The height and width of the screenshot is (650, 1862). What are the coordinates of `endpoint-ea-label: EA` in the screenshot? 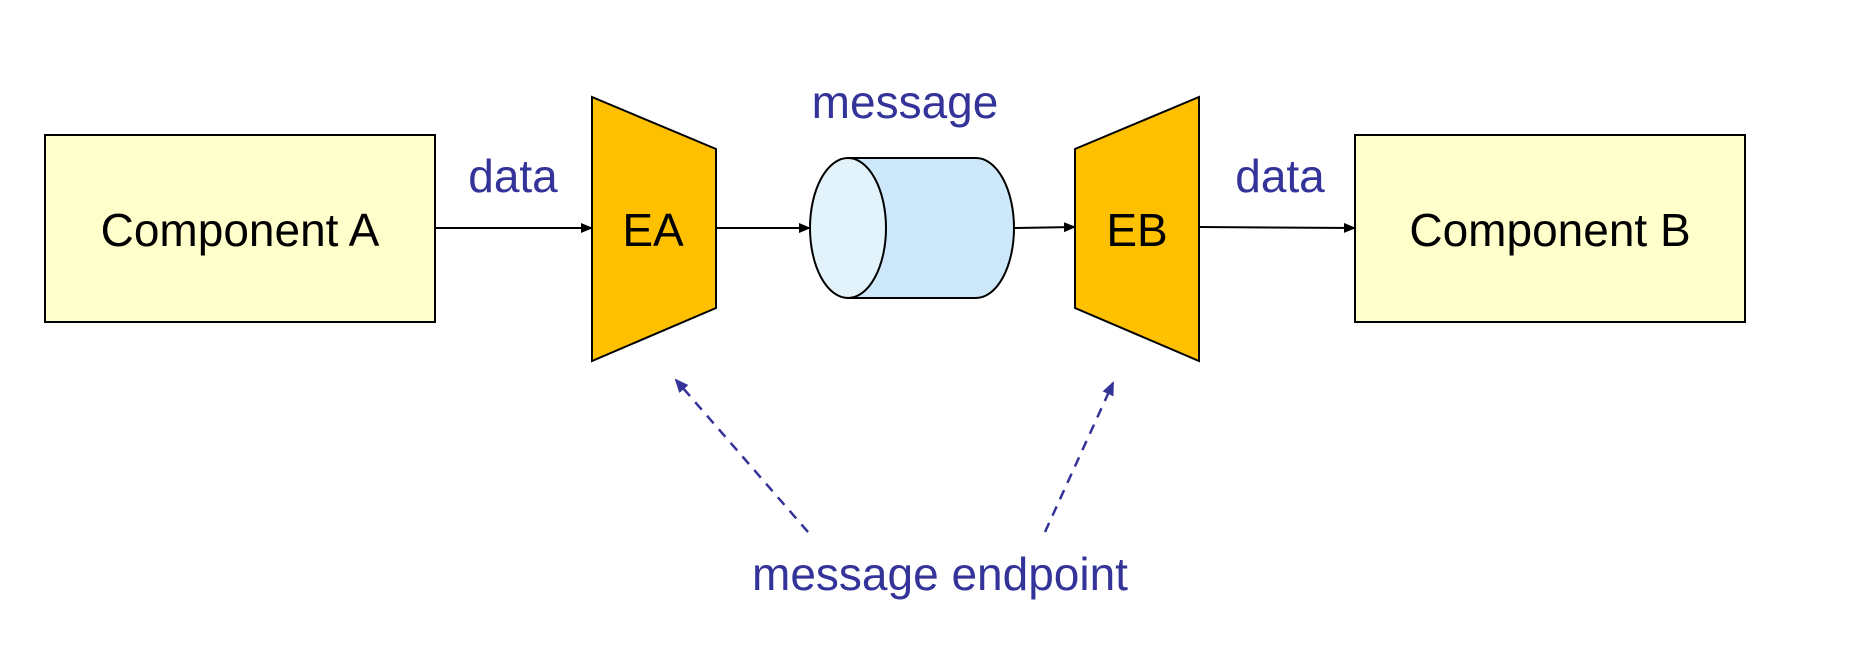 It's located at (653, 230).